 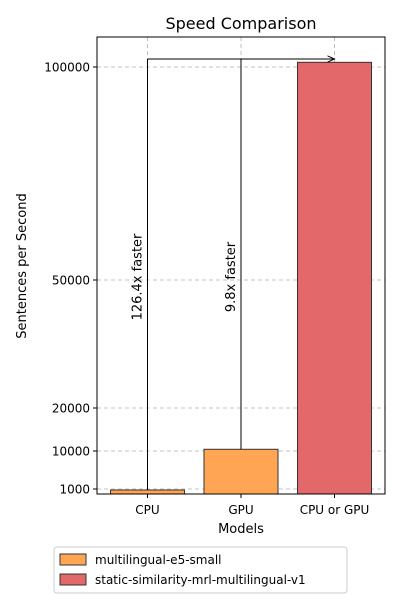 What do you see at coordinates (74, 490) in the screenshot?
I see `y-tick-label: 1000` at bounding box center [74, 490].